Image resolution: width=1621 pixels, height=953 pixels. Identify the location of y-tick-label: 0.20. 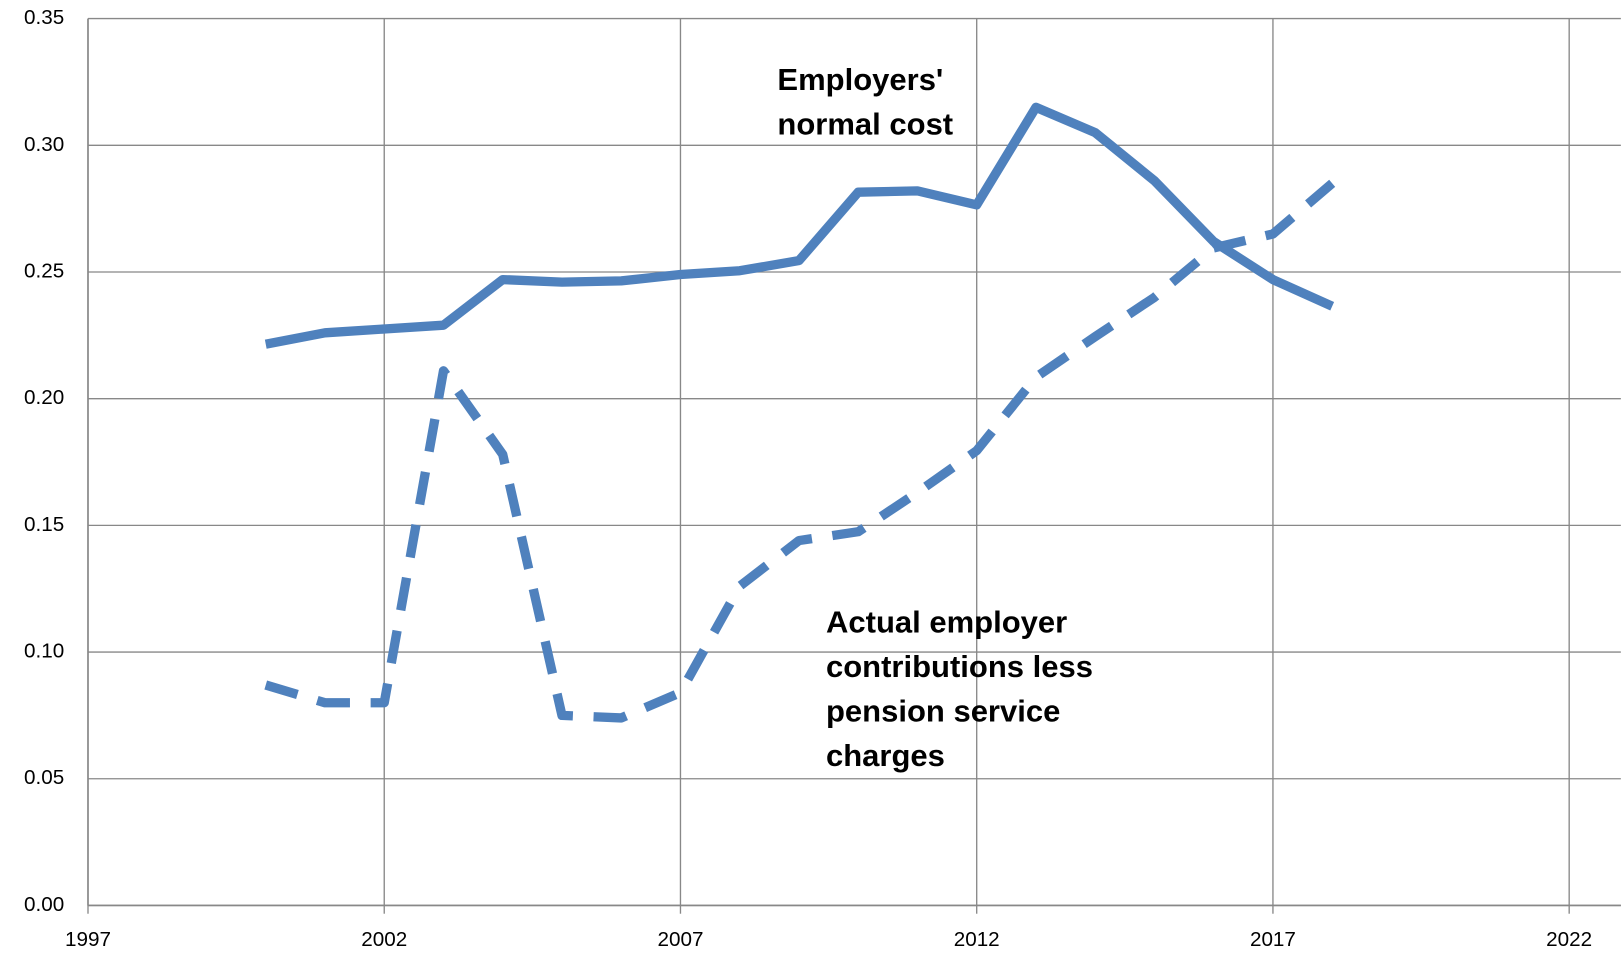
(44, 397).